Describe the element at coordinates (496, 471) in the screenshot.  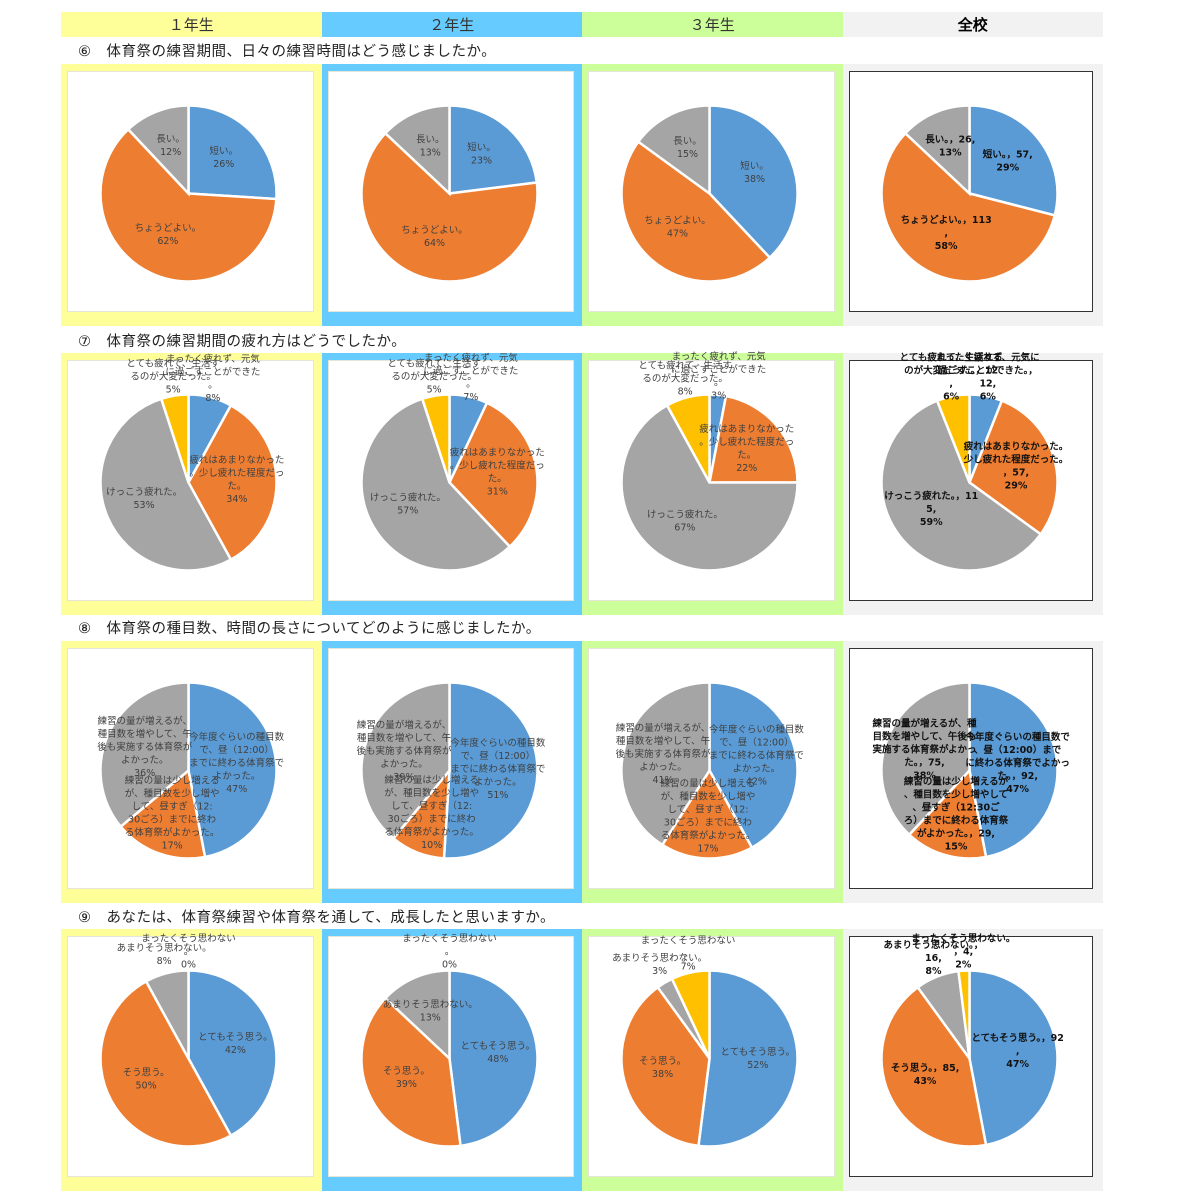
I see `slice-label: 疲れはあまりなかった。少し疲れた程度だった。 31%` at that location.